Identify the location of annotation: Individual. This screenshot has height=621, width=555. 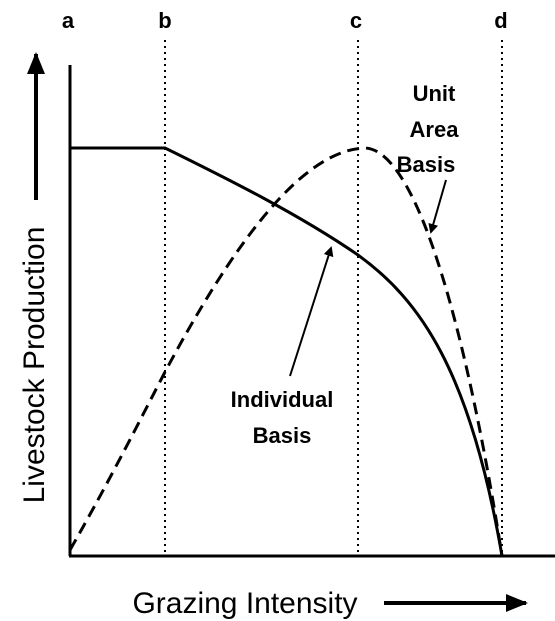
(282, 399).